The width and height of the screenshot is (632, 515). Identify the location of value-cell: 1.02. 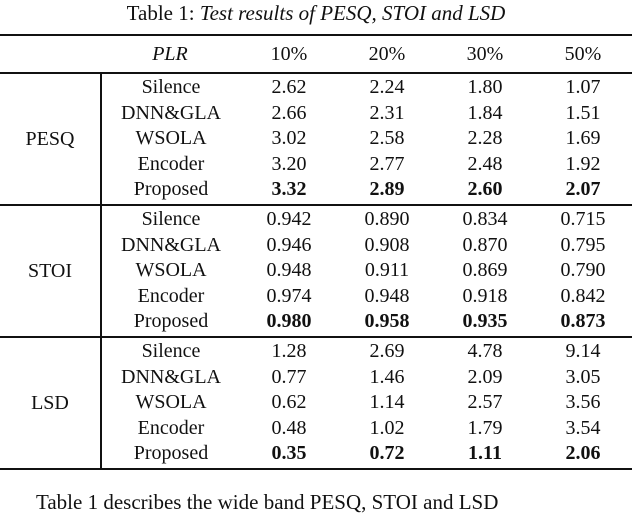
(387, 427).